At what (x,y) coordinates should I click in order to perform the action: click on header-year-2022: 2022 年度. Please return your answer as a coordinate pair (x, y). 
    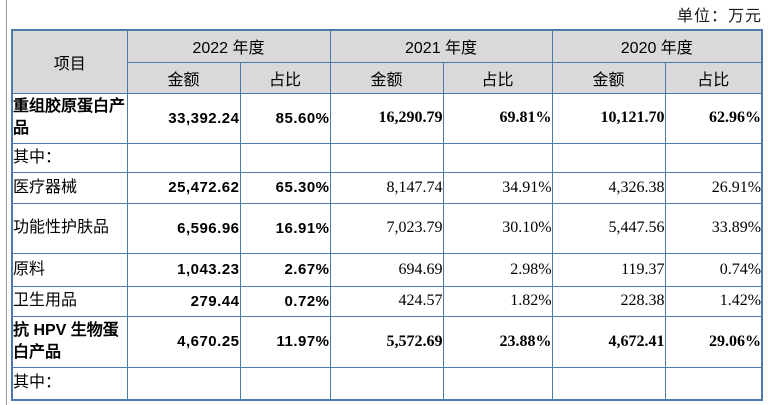
    Looking at the image, I should click on (228, 46).